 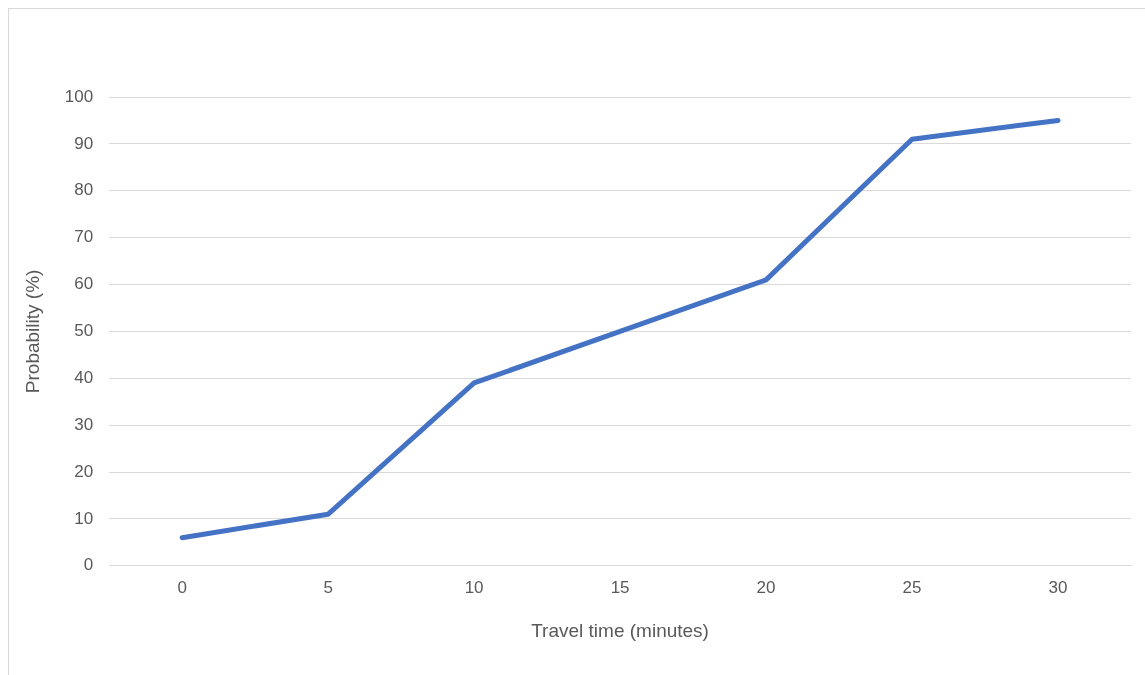 What do you see at coordinates (84, 190) in the screenshot?
I see `y-tick-label: 80` at bounding box center [84, 190].